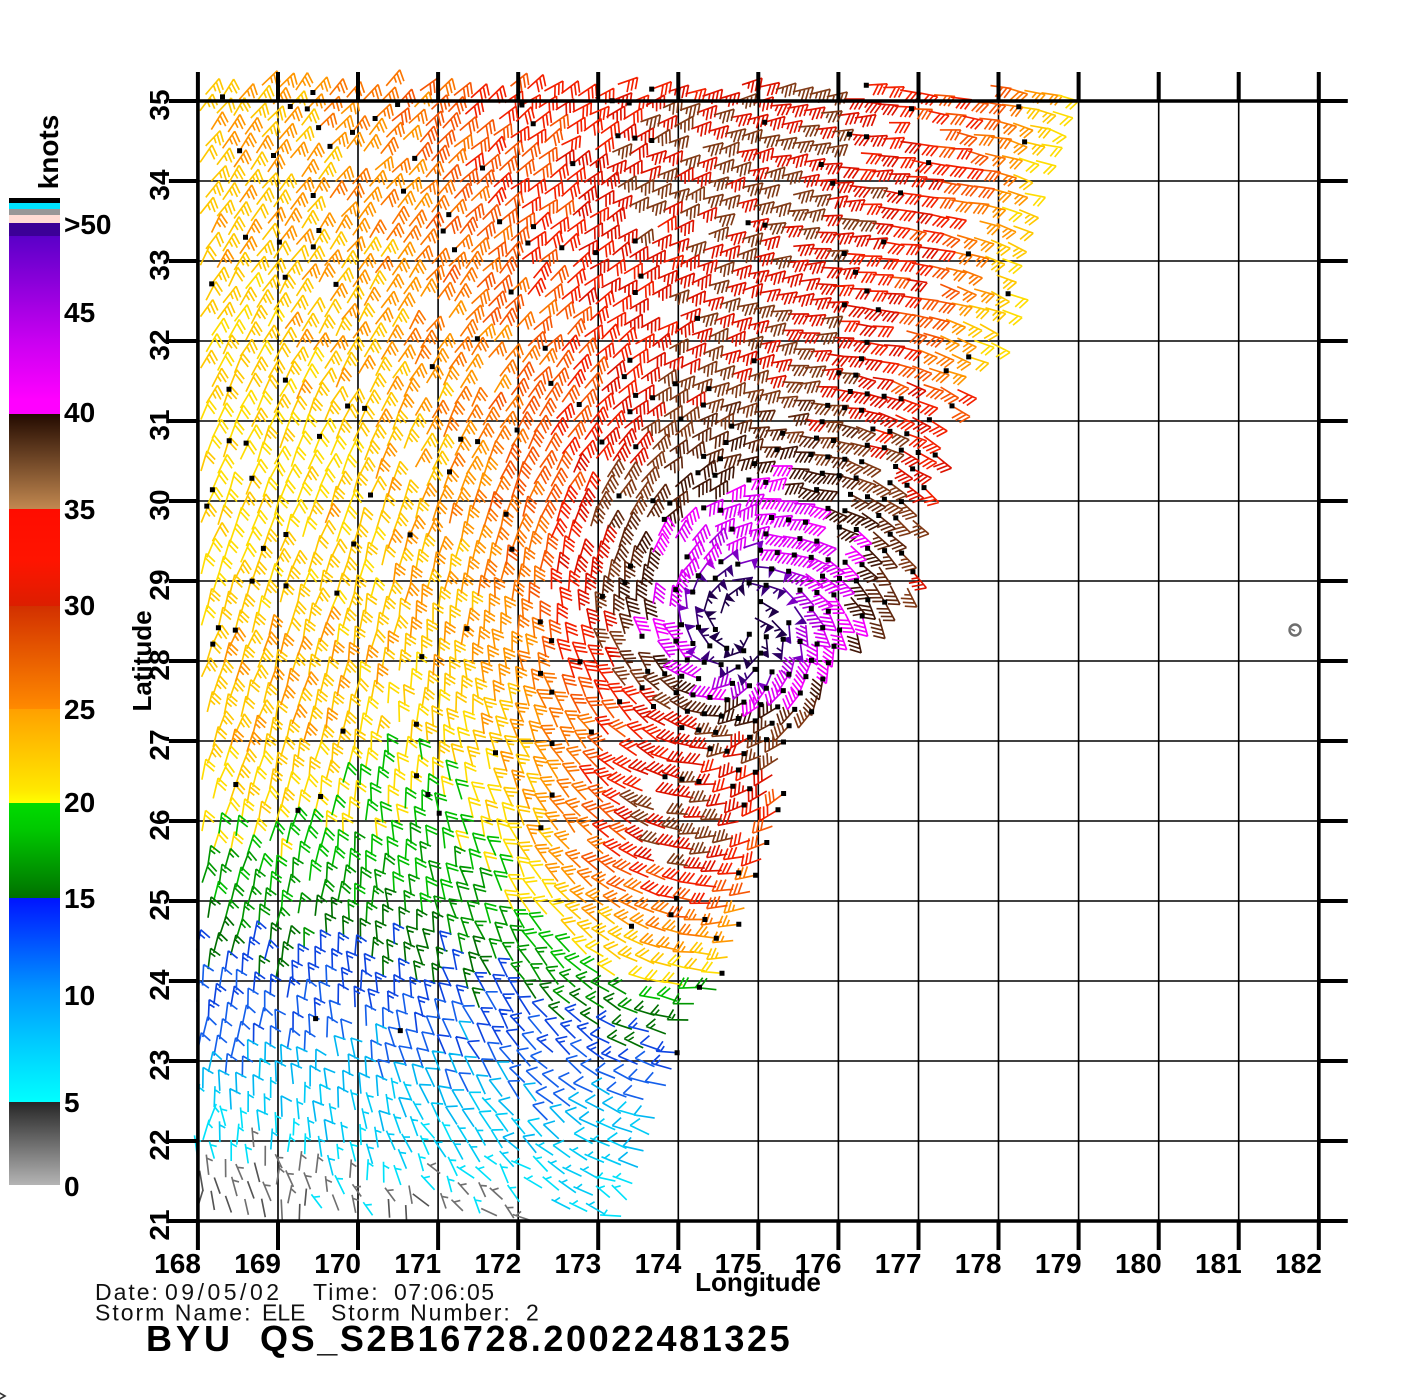  Describe the element at coordinates (159, 664) in the screenshot. I see `svg-text: 28` at that location.